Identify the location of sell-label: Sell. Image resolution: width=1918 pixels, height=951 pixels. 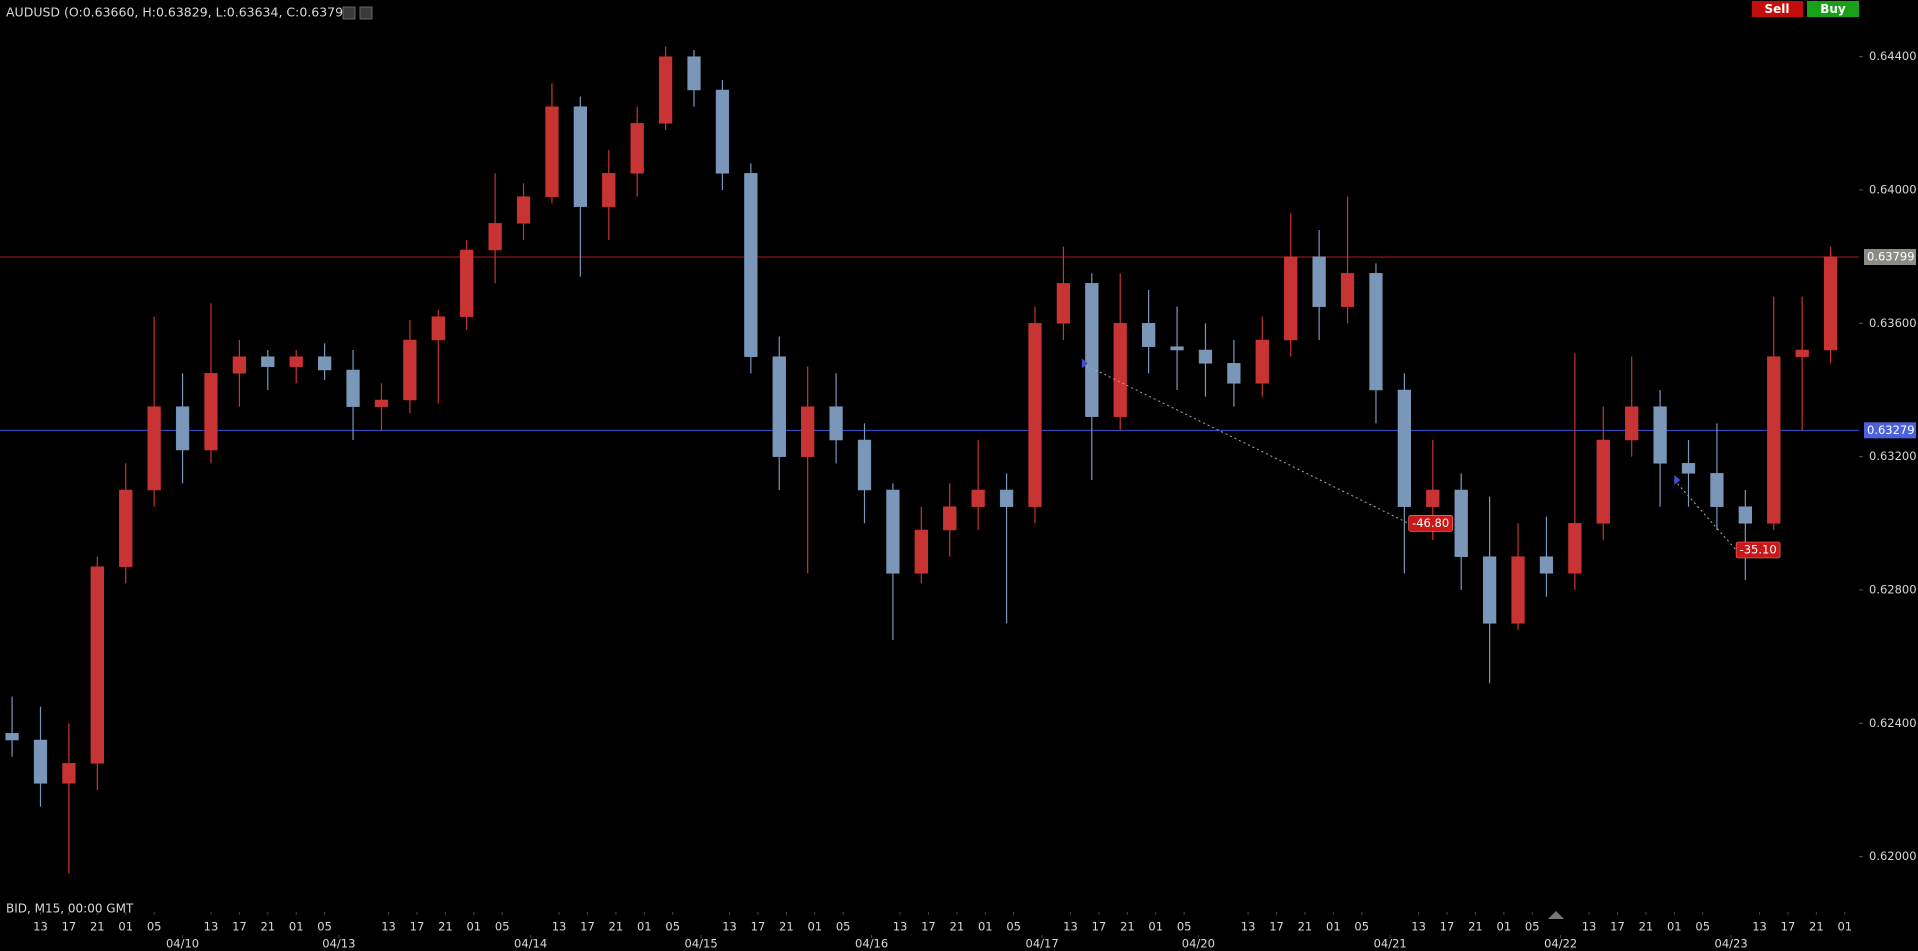
(1776, 9).